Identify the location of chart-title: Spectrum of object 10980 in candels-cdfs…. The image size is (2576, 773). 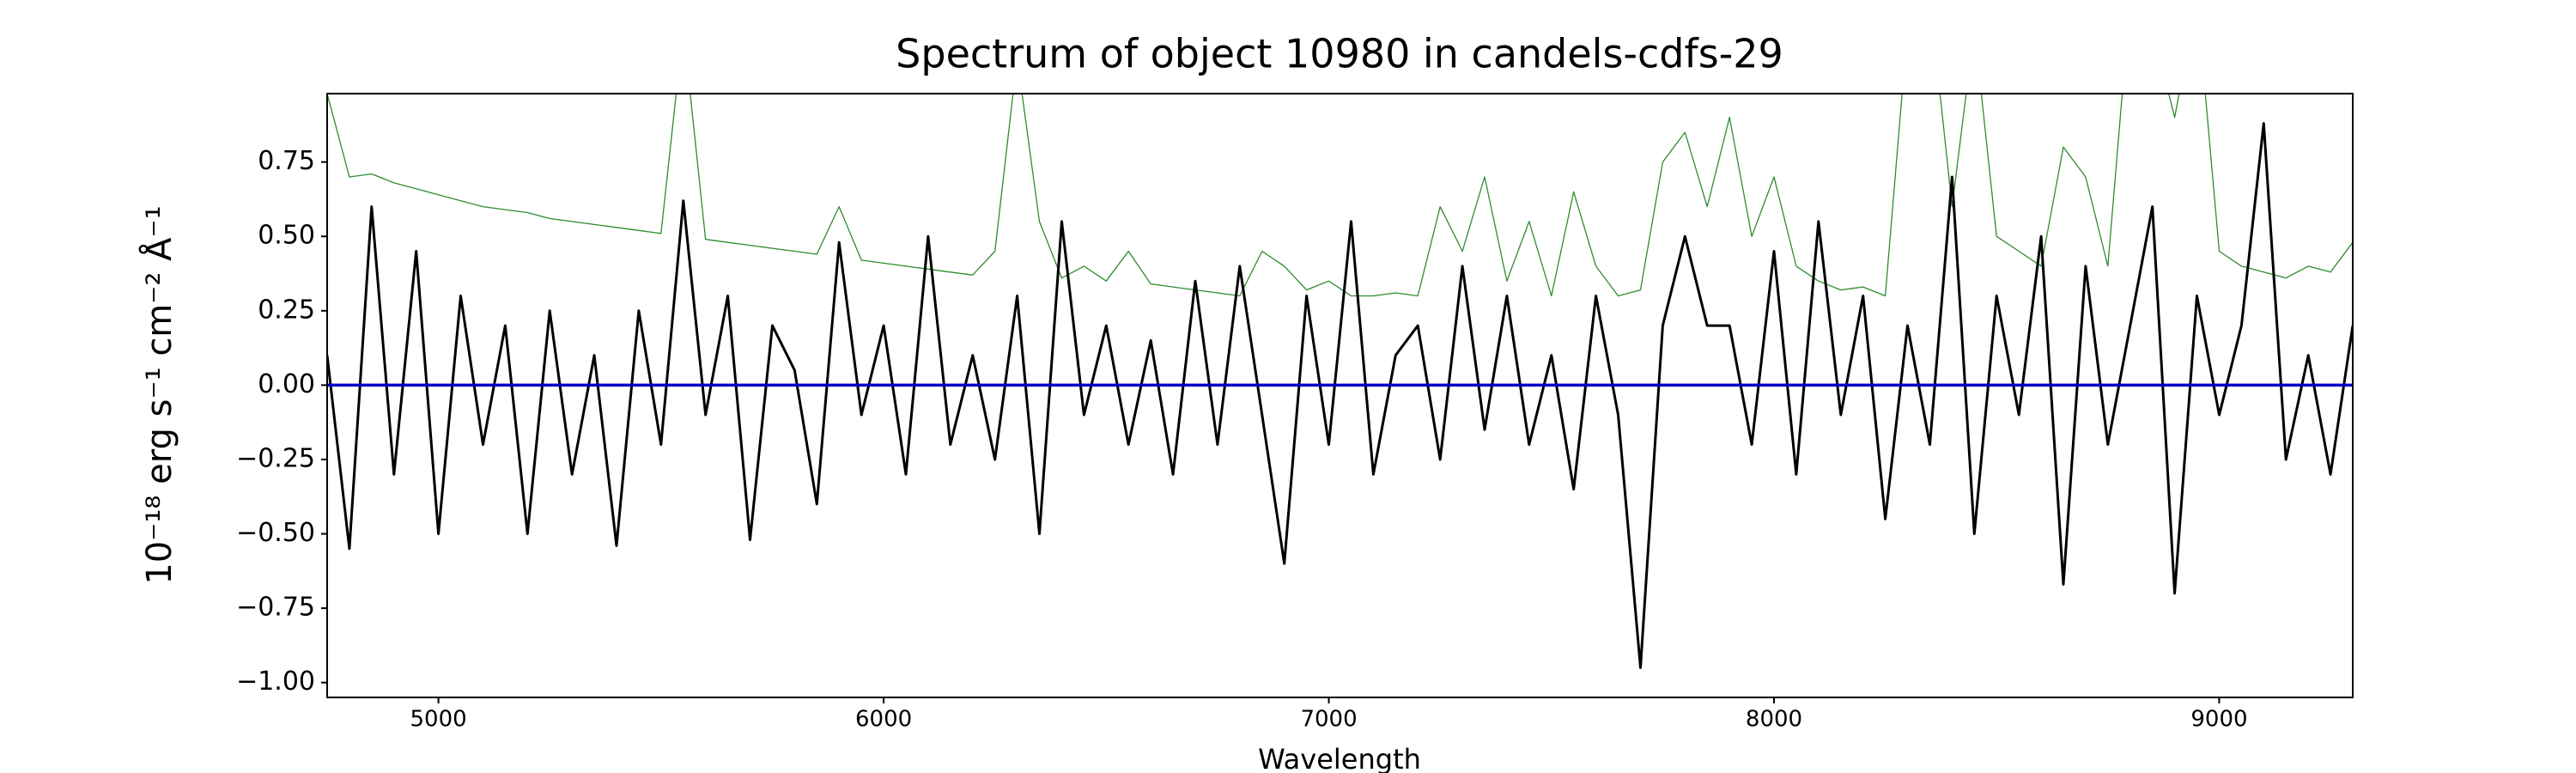
(1339, 54).